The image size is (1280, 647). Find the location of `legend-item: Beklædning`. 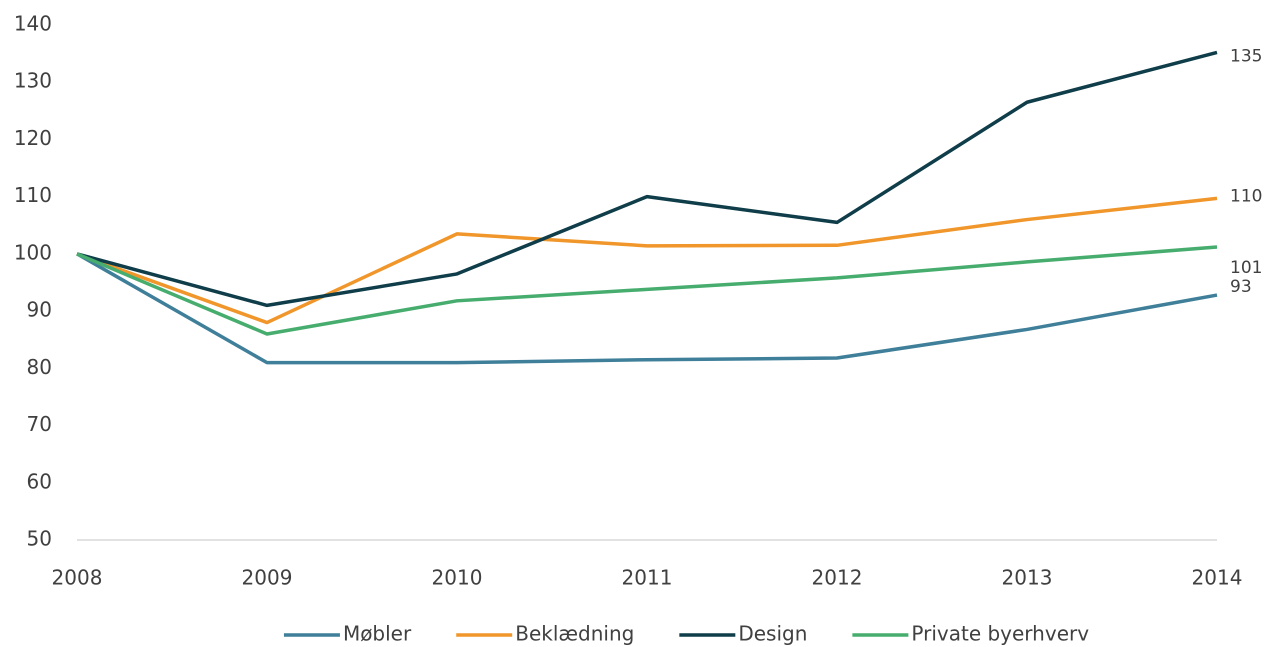

legend-item: Beklædning is located at coordinates (545, 634).